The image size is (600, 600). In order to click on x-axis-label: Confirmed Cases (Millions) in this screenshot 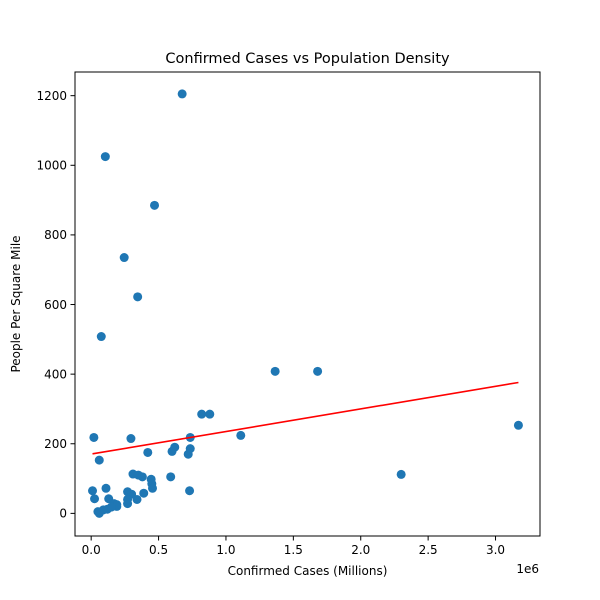, I will do `click(308, 571)`.